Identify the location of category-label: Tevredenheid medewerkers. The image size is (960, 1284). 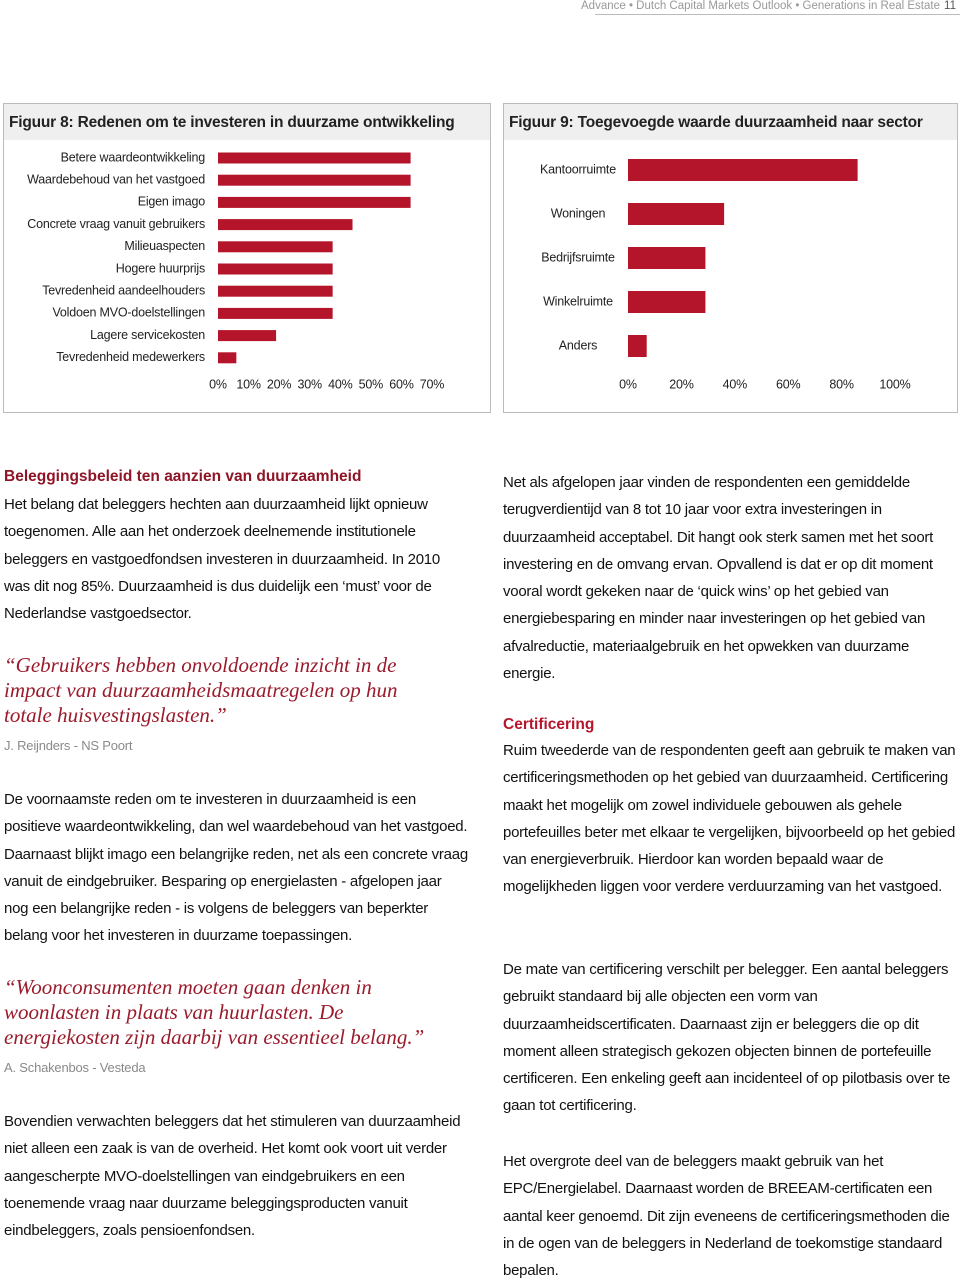
(130, 357).